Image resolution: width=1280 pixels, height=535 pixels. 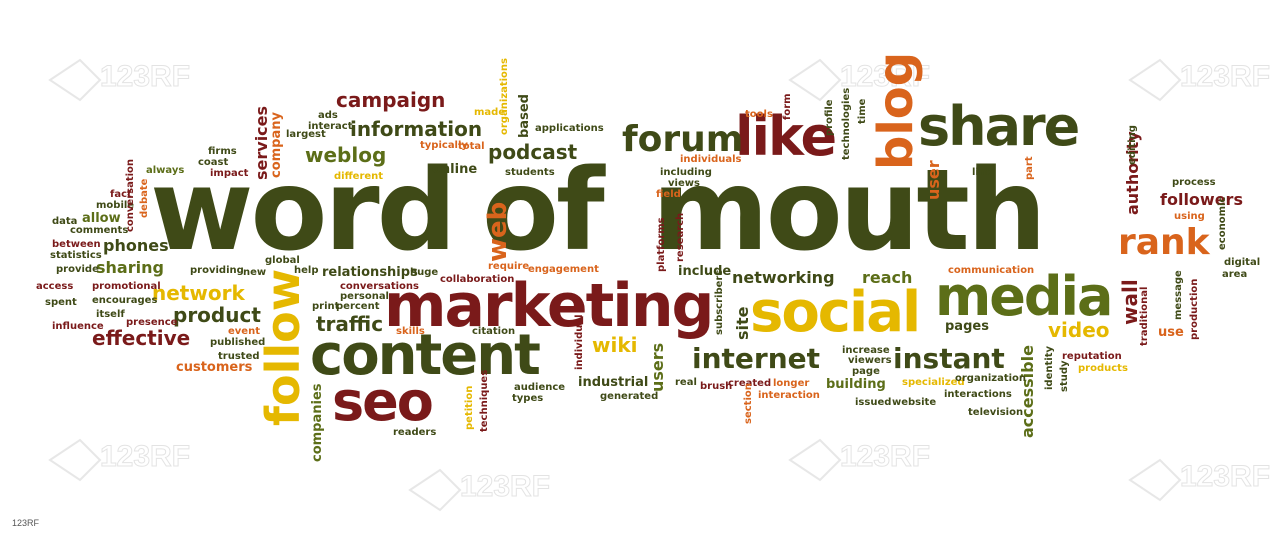 I want to click on word-area: area, so click(x=1235, y=274).